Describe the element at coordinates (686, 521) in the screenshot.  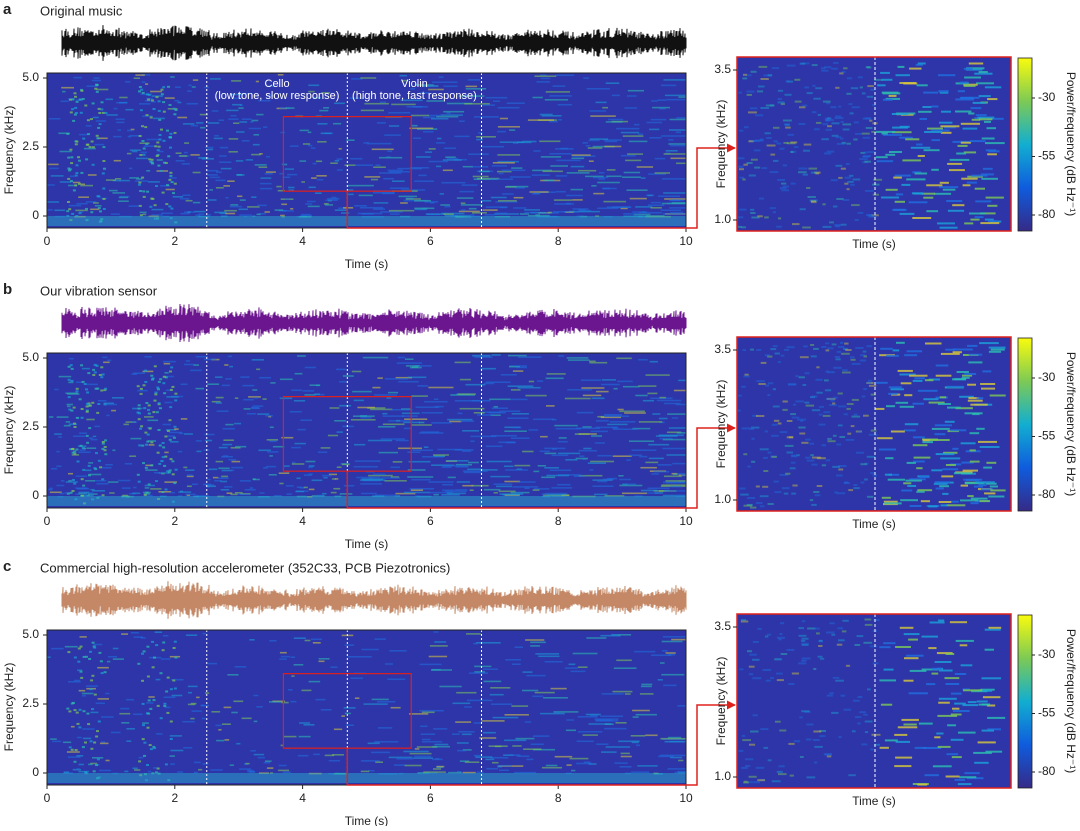
I see `x-tick-label: 10` at that location.